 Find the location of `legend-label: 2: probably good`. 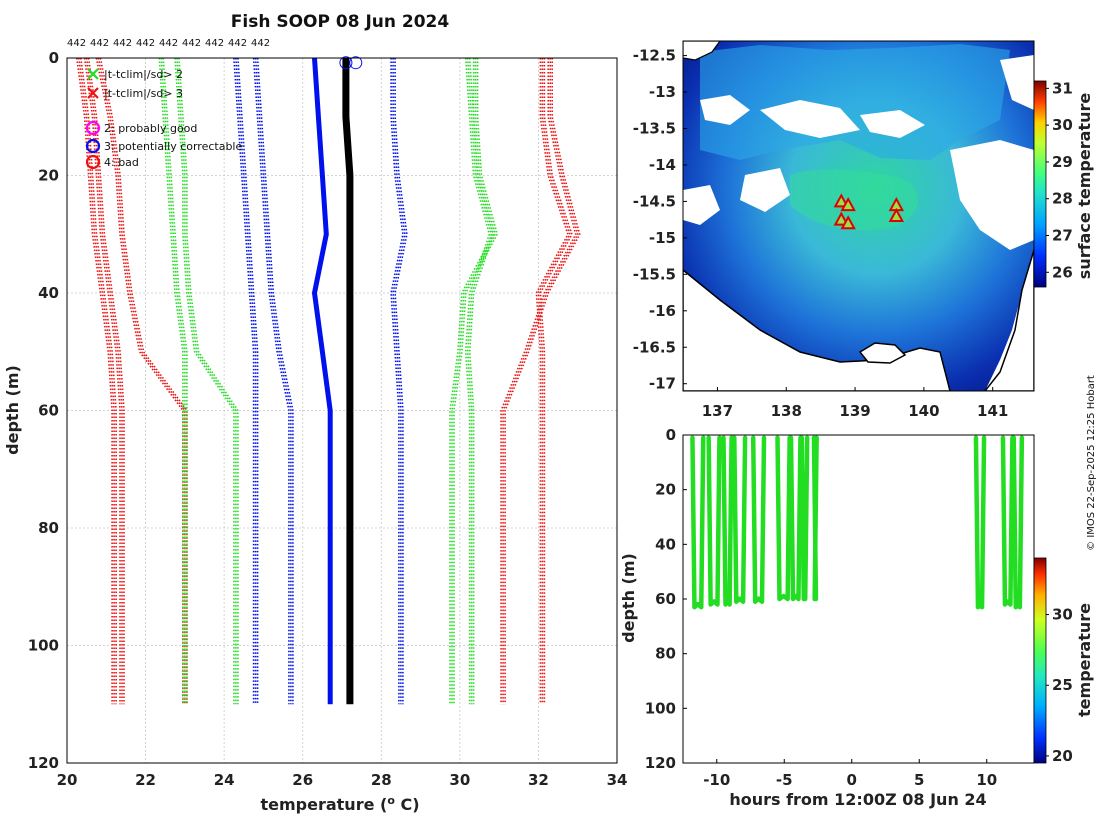

legend-label: 2: probably good is located at coordinates (150, 128).